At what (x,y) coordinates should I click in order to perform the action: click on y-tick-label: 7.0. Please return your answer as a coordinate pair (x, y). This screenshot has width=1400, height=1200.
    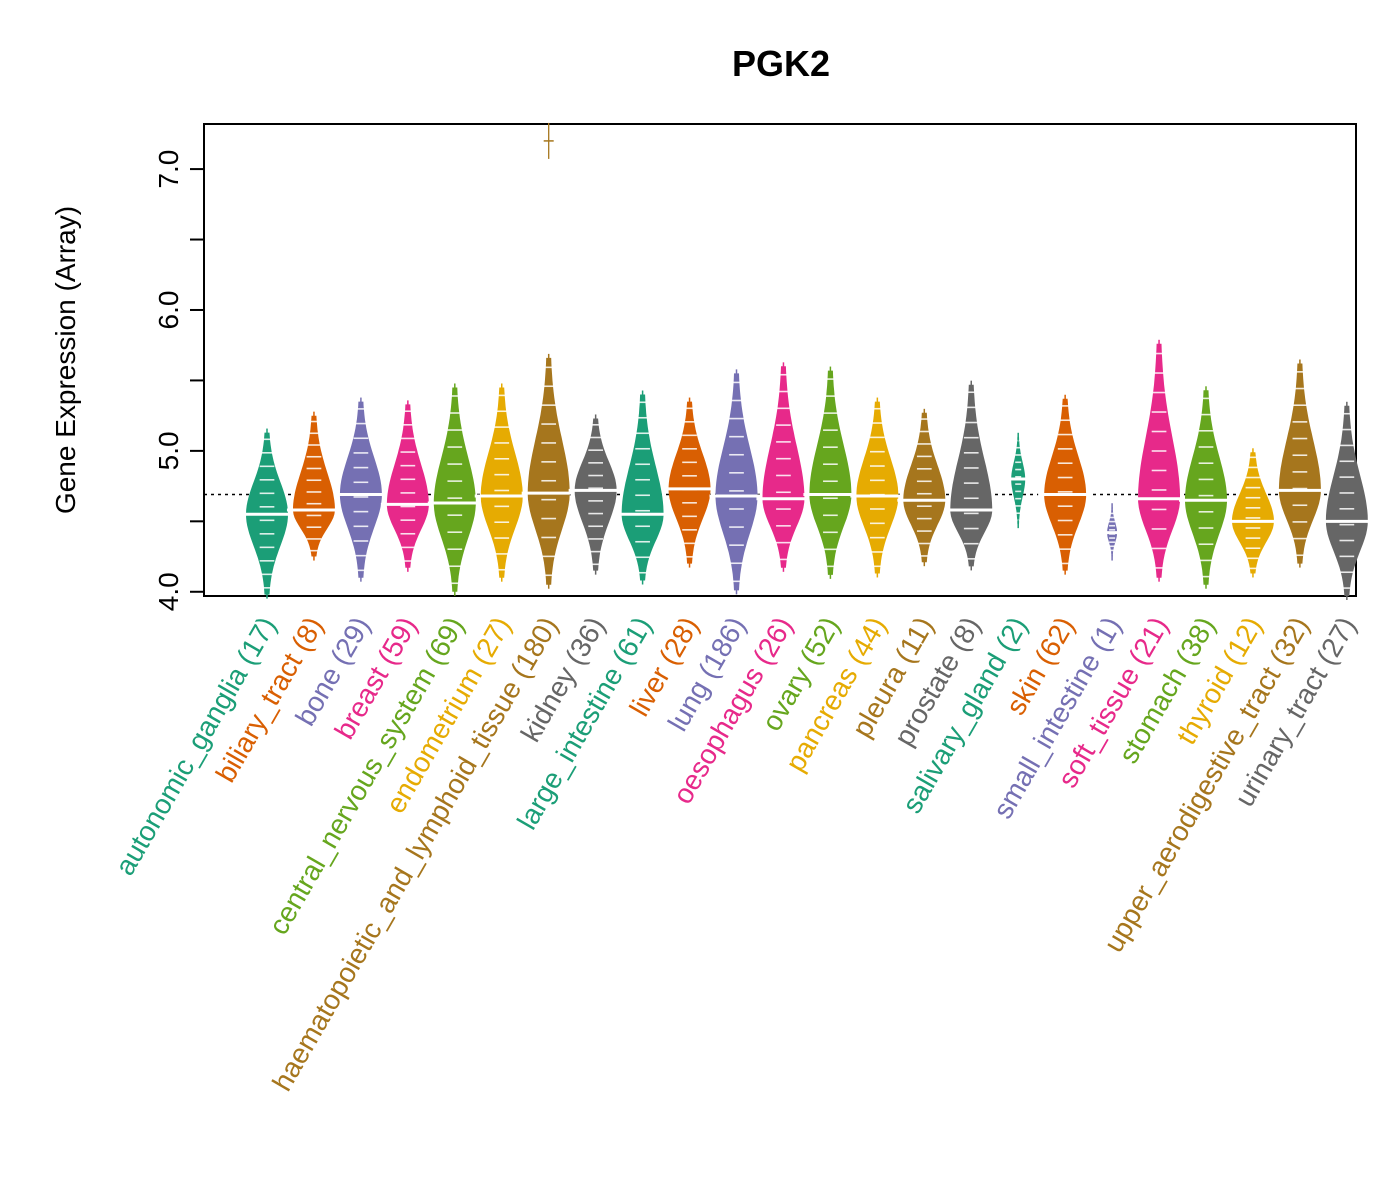
    Looking at the image, I should click on (168, 169).